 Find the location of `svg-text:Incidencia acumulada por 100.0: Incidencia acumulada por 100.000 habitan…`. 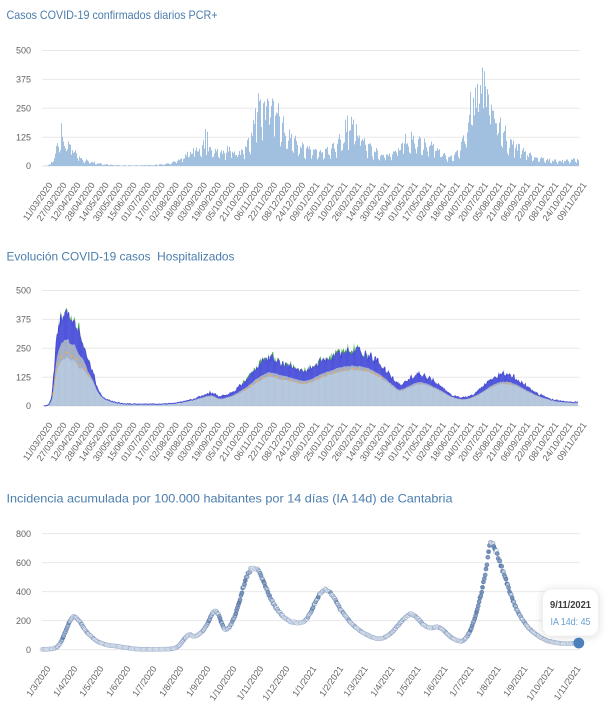

svg-text:Incidencia acumulada por 100.0: Incidencia acumulada por 100.000 habitan… is located at coordinates (230, 499).